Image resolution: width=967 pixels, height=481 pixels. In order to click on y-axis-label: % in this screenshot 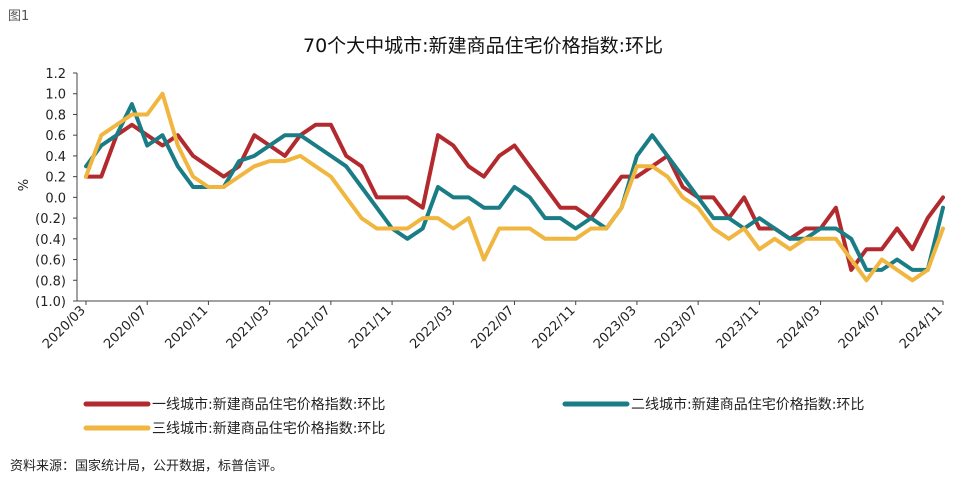, I will do `click(24, 185)`.